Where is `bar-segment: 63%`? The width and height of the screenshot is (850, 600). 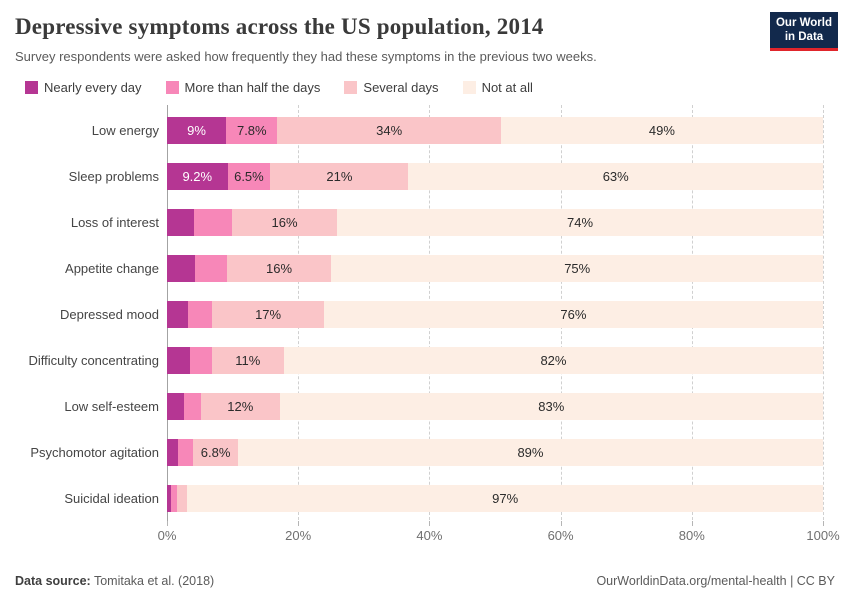
bar-segment: 63% is located at coordinates (615, 176).